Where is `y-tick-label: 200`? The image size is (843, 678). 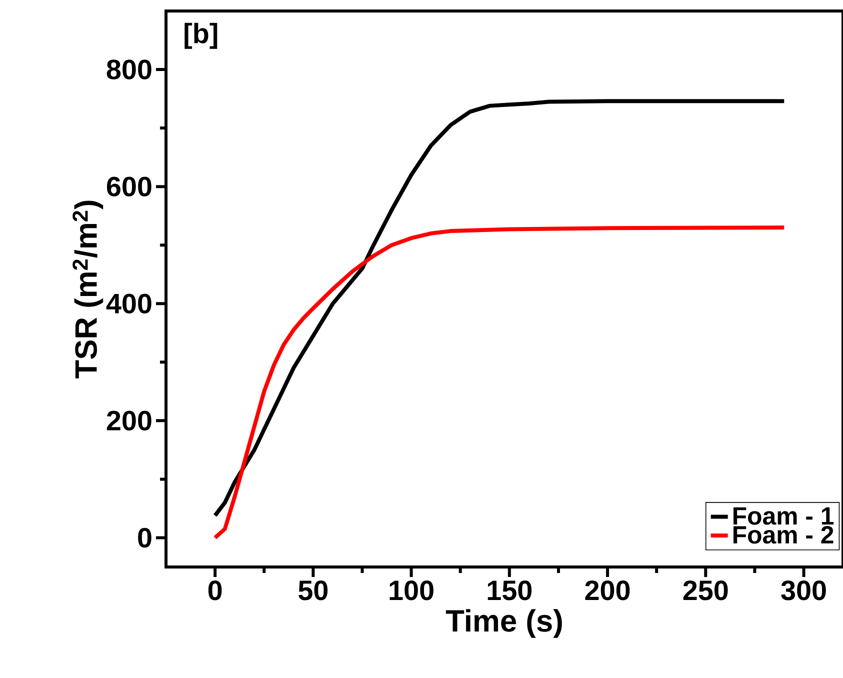 y-tick-label: 200 is located at coordinates (129, 420).